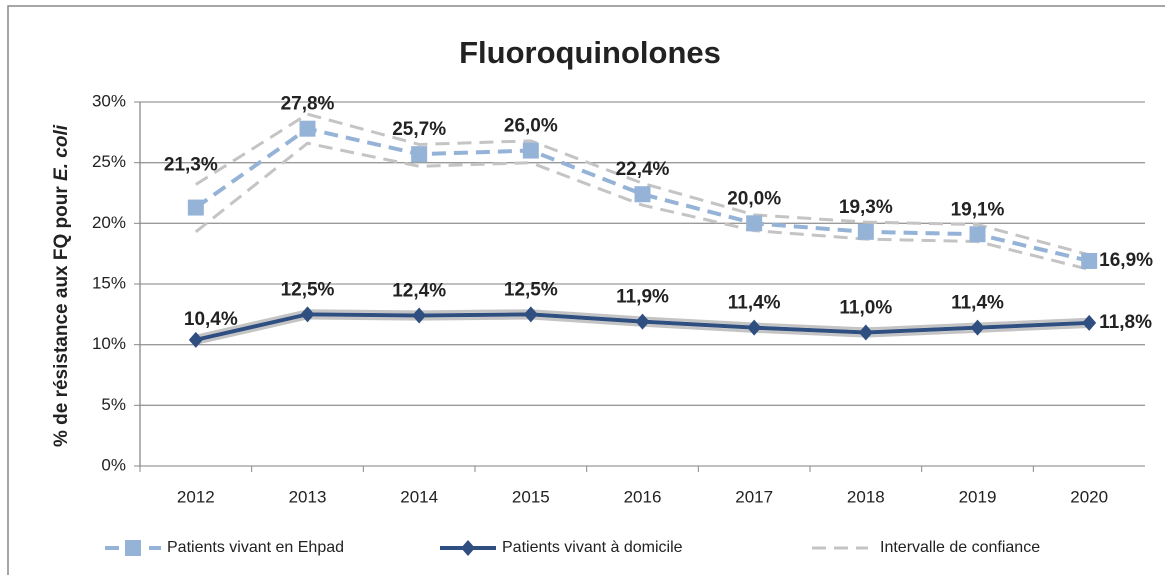 This screenshot has height=575, width=1165. I want to click on x-tick-label: 2015, so click(531, 496).